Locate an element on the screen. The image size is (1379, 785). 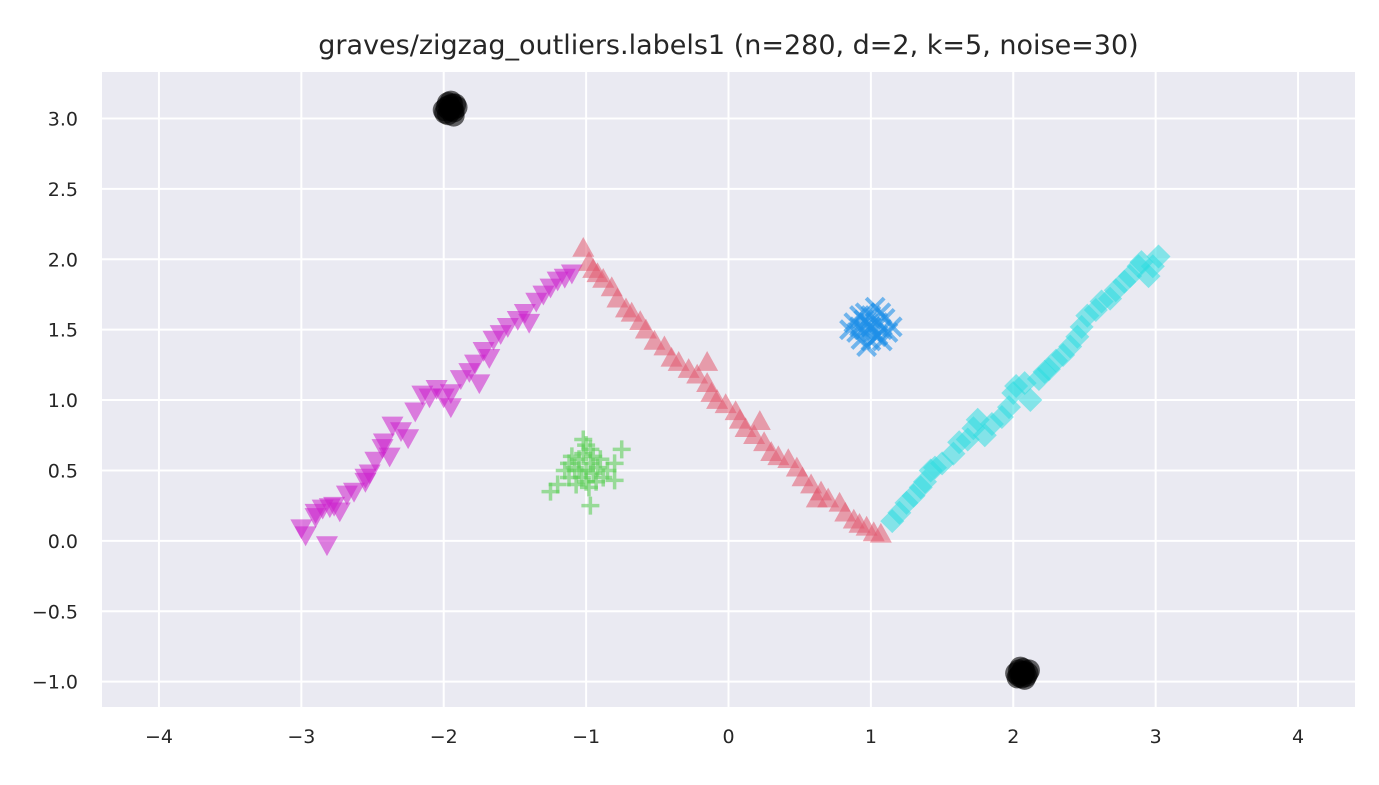
y-tick-label: 2.0 is located at coordinates (63, 260).